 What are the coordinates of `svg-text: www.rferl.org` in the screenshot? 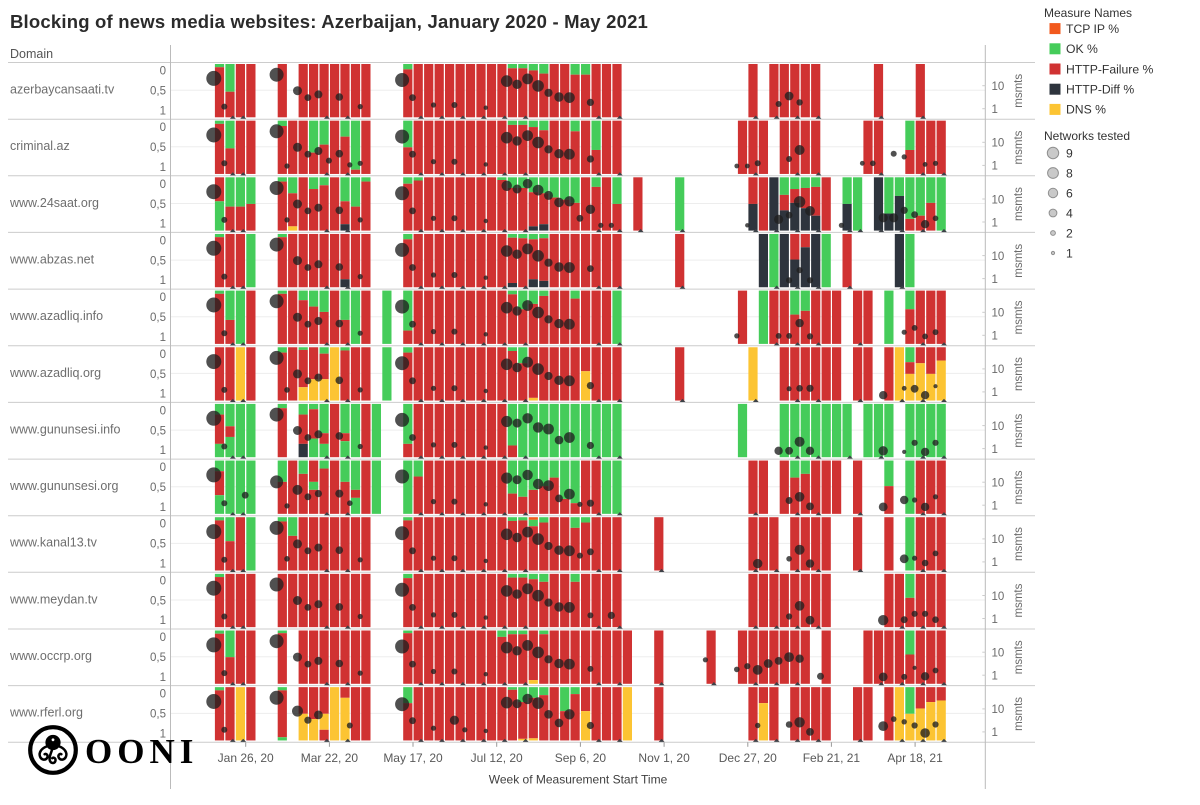 It's located at (46, 713).